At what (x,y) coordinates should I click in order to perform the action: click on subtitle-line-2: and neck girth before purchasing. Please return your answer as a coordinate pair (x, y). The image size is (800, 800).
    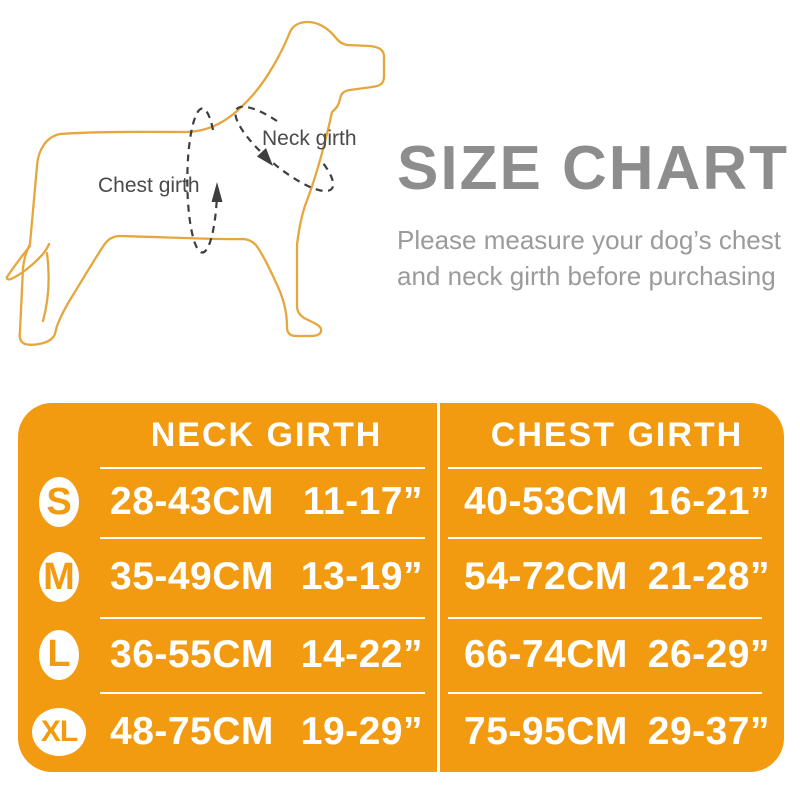
    Looking at the image, I should click on (586, 276).